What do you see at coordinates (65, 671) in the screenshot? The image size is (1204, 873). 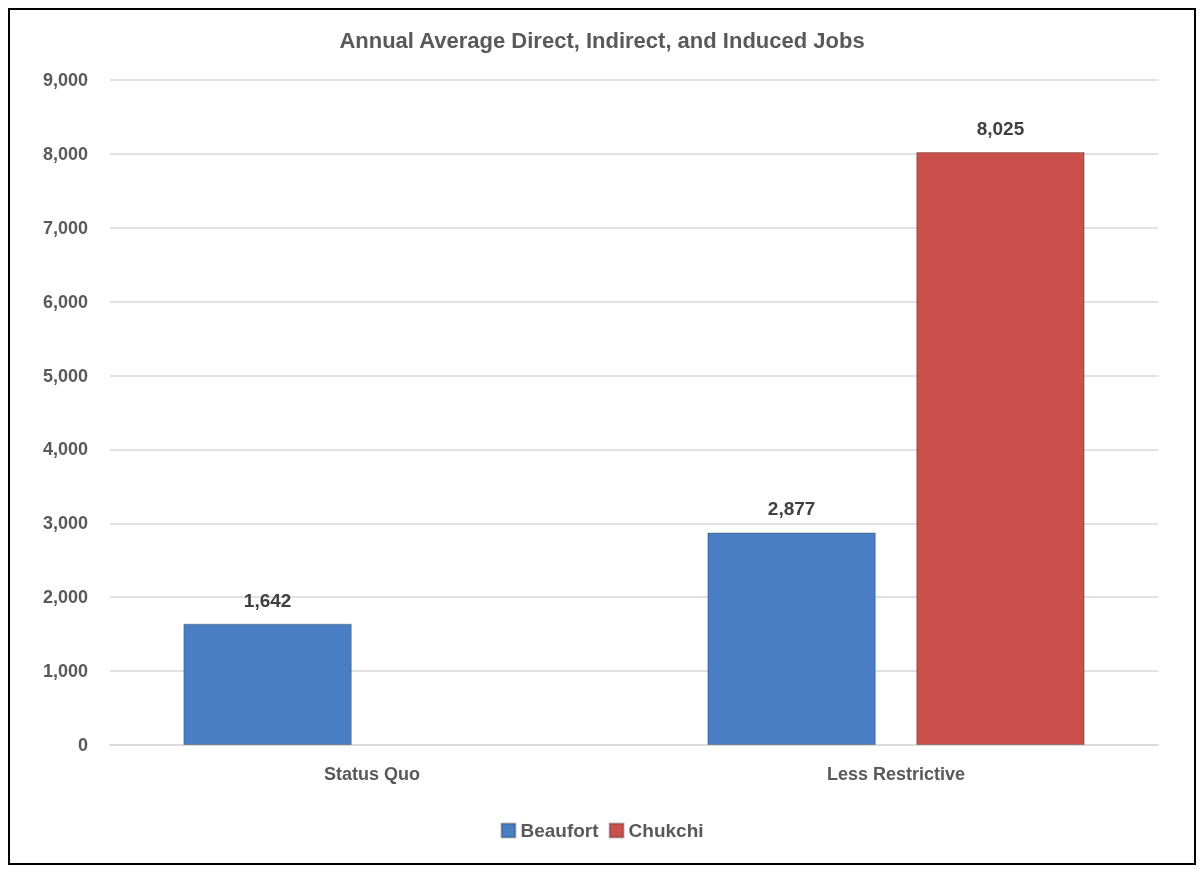 I see `y-tick-label: 1,000` at bounding box center [65, 671].